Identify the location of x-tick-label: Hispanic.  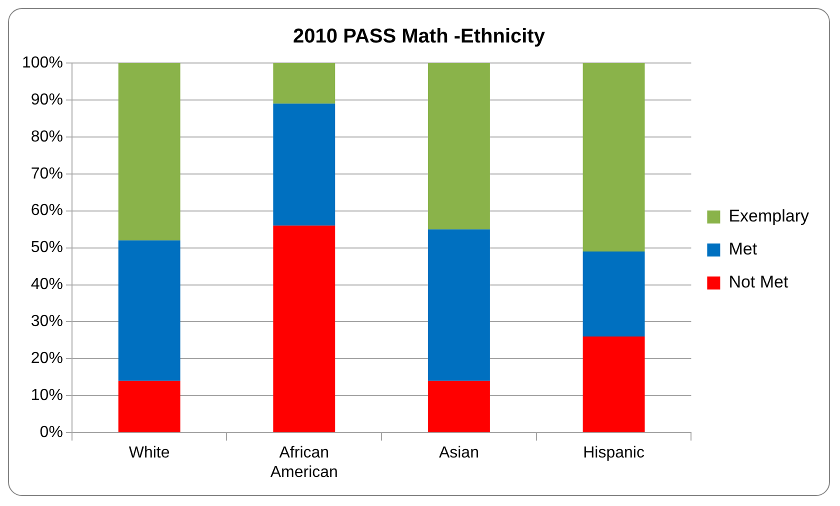
(613, 453).